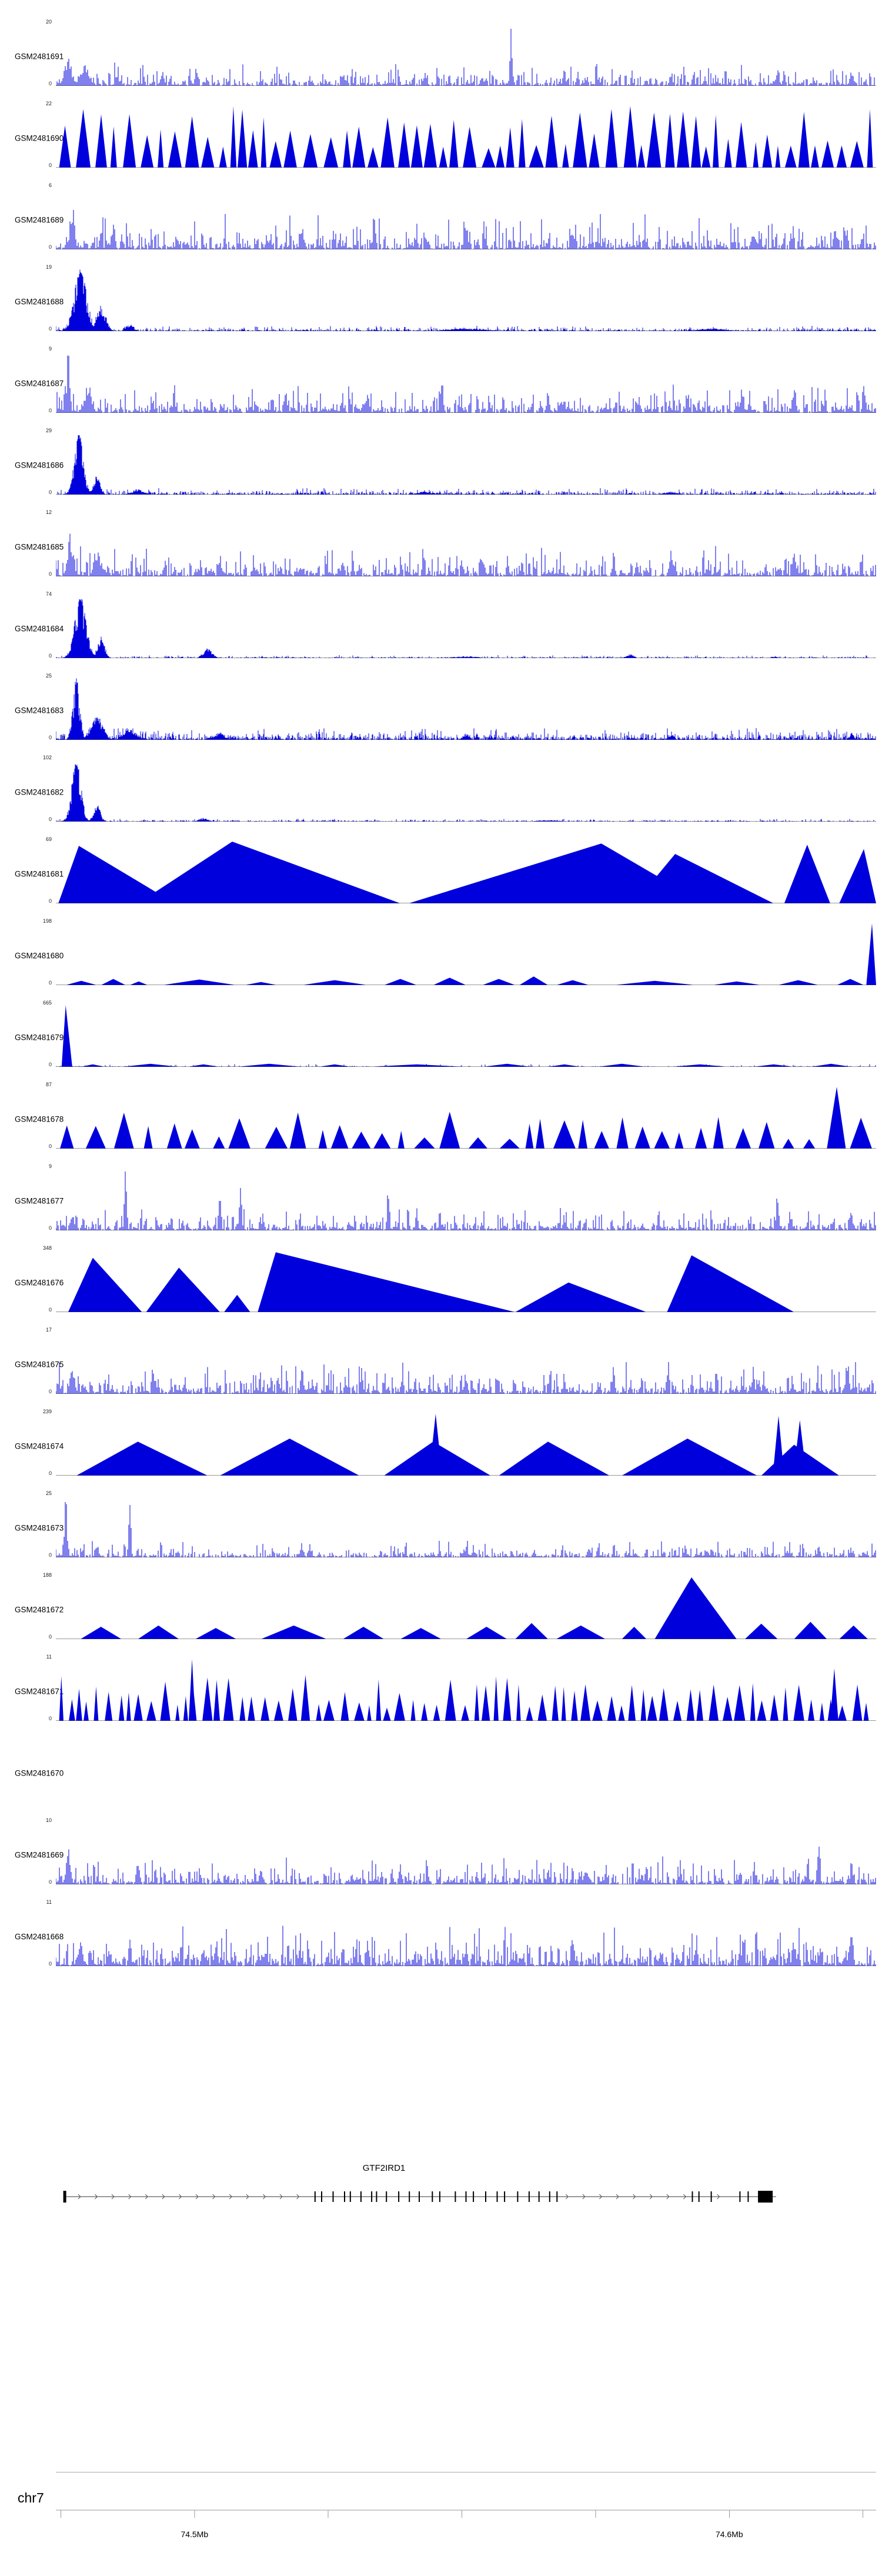  Describe the element at coordinates (48, 839) in the screenshot. I see `y-axis-max-label: 69` at that location.